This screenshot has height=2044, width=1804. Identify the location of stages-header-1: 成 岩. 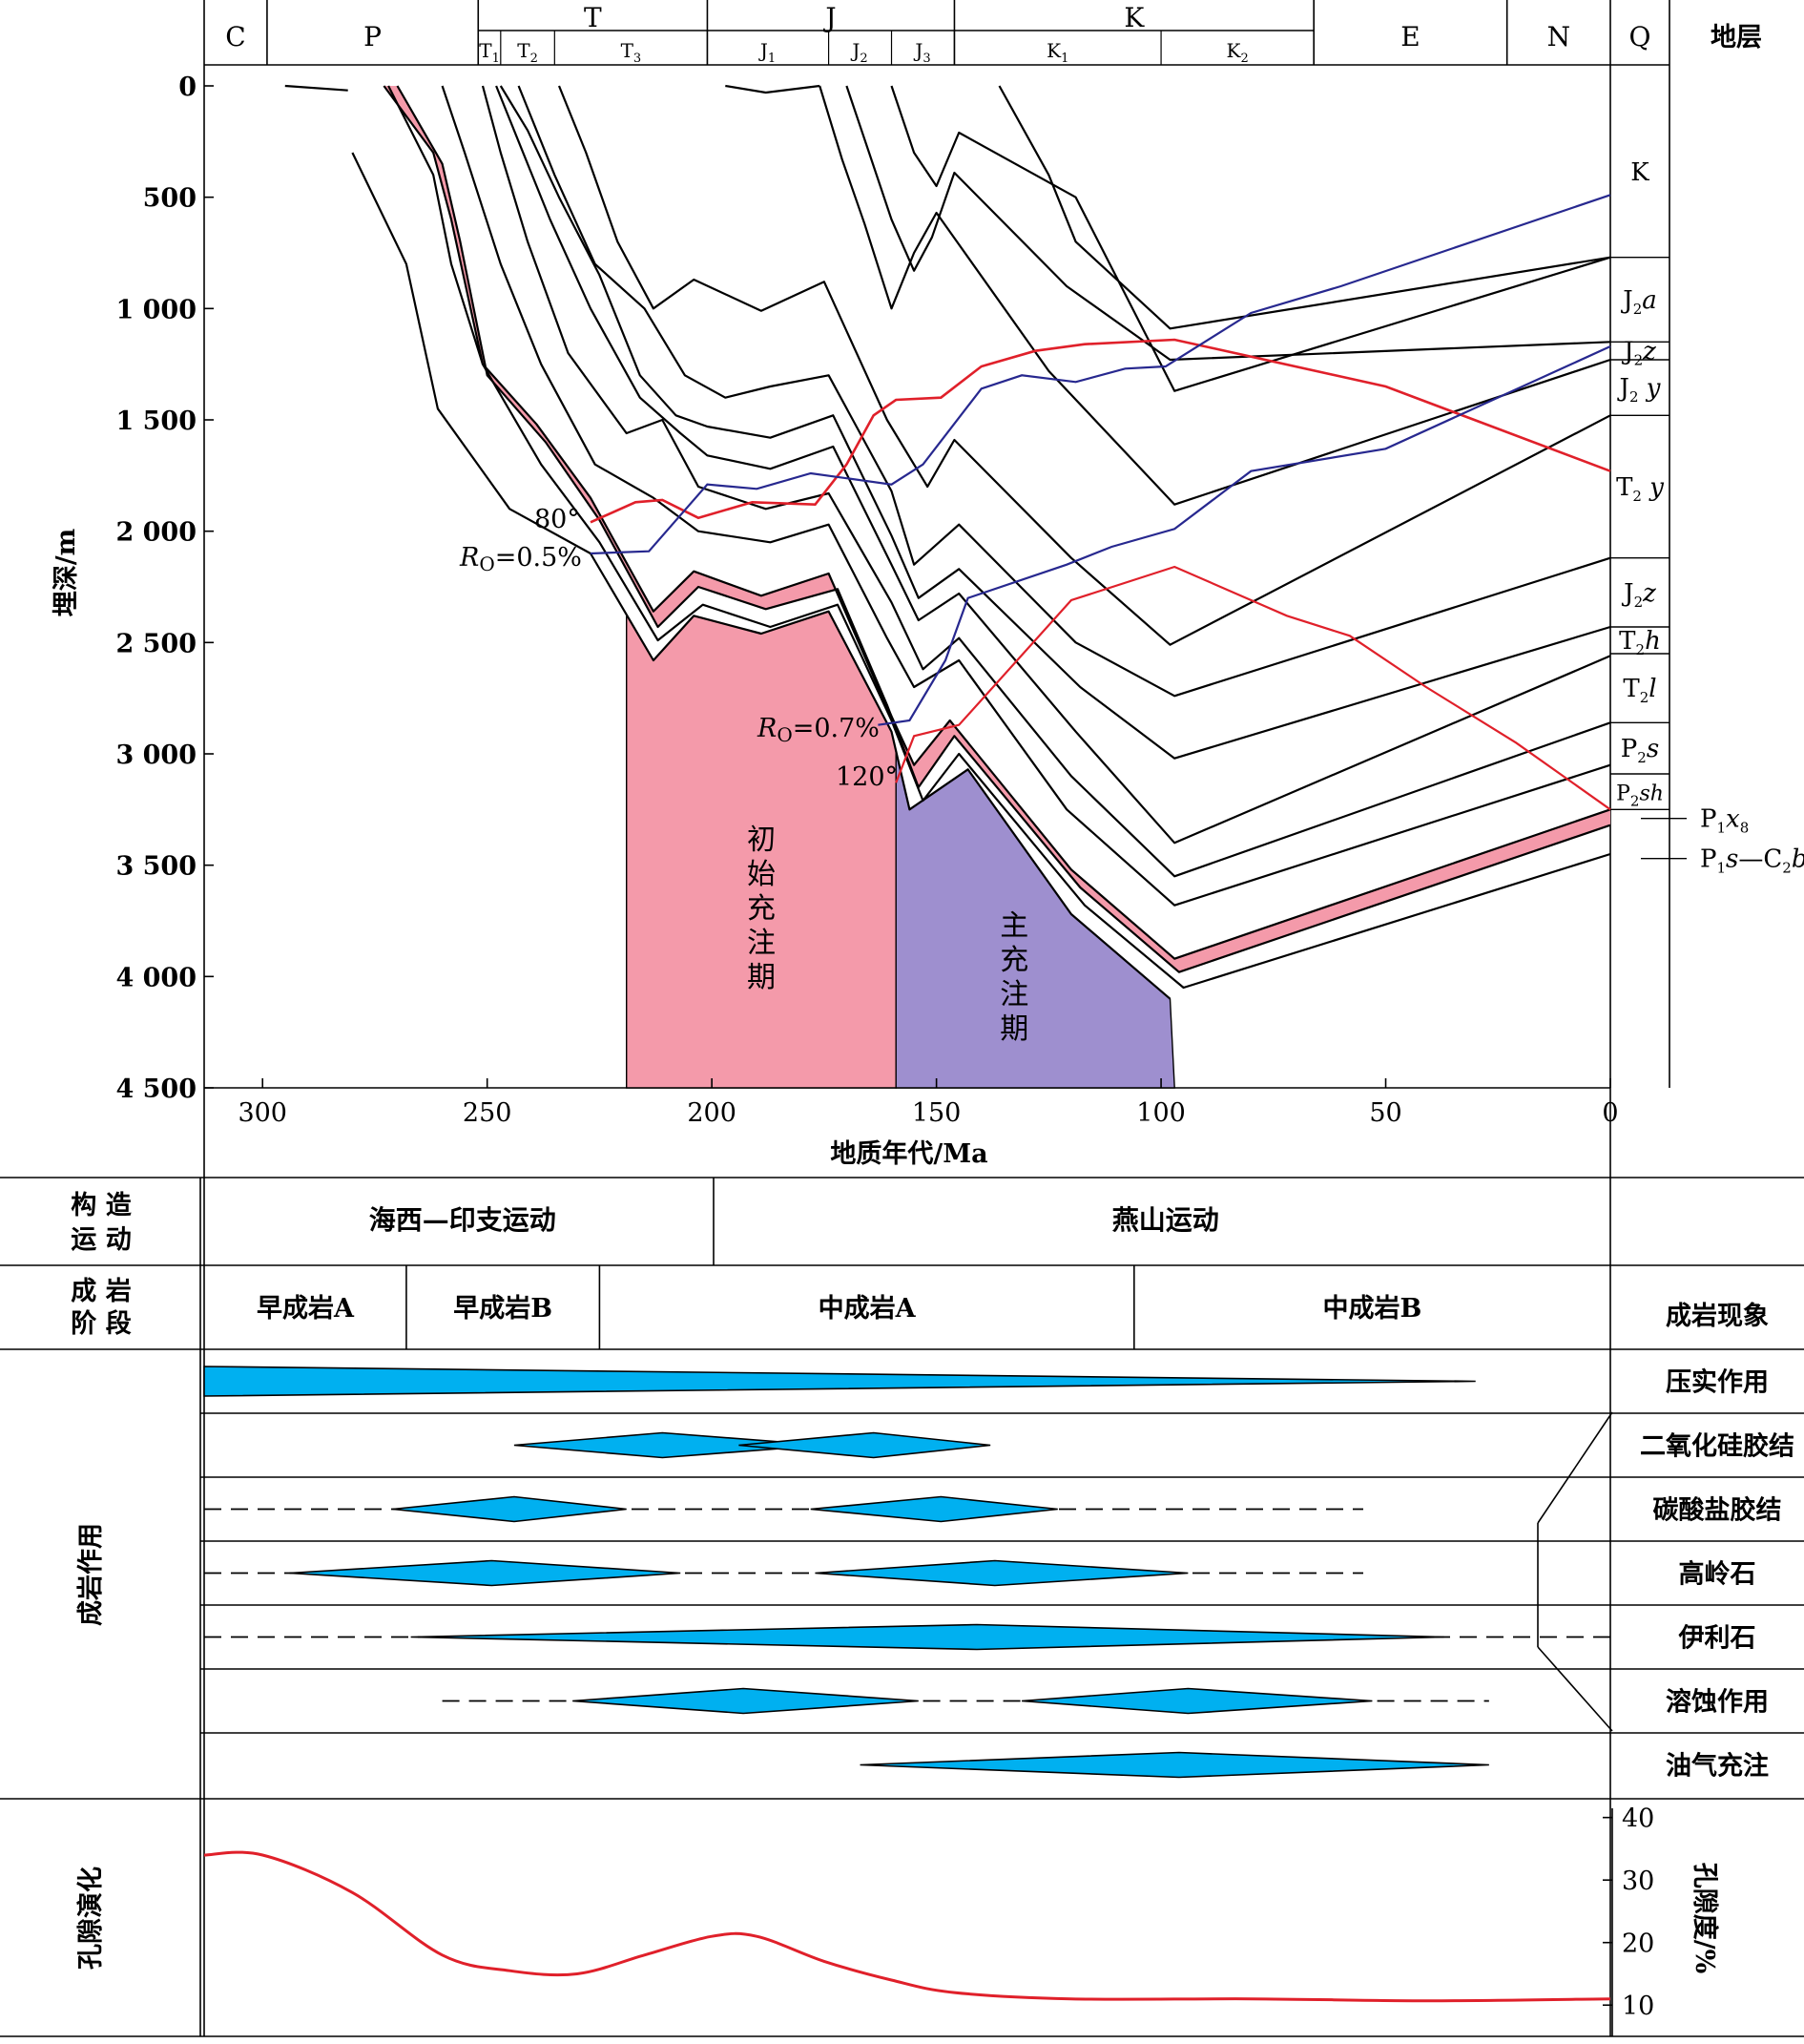
(101, 1291).